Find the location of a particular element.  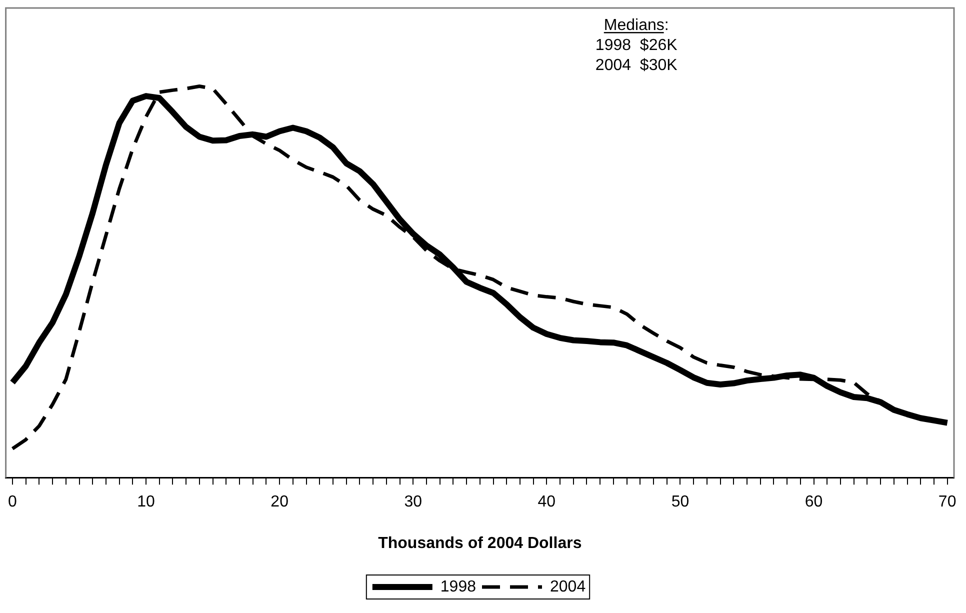

x-tick-label: 30 is located at coordinates (413, 502).